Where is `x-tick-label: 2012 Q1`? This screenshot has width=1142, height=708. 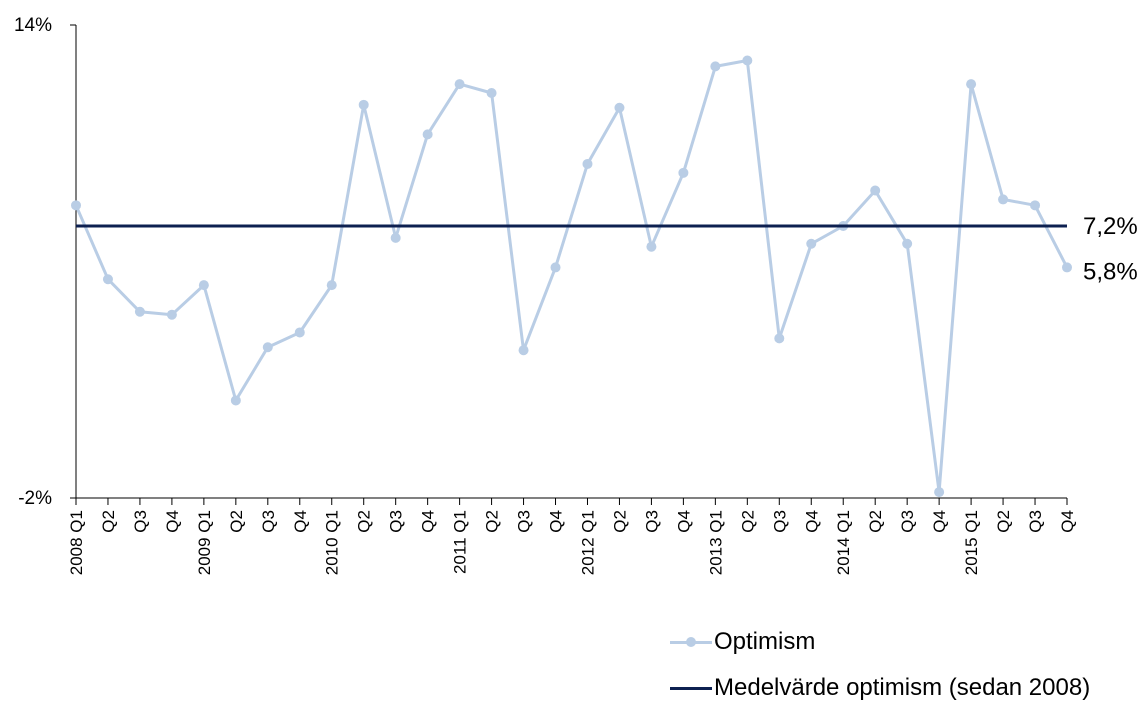 x-tick-label: 2012 Q1 is located at coordinates (587, 542).